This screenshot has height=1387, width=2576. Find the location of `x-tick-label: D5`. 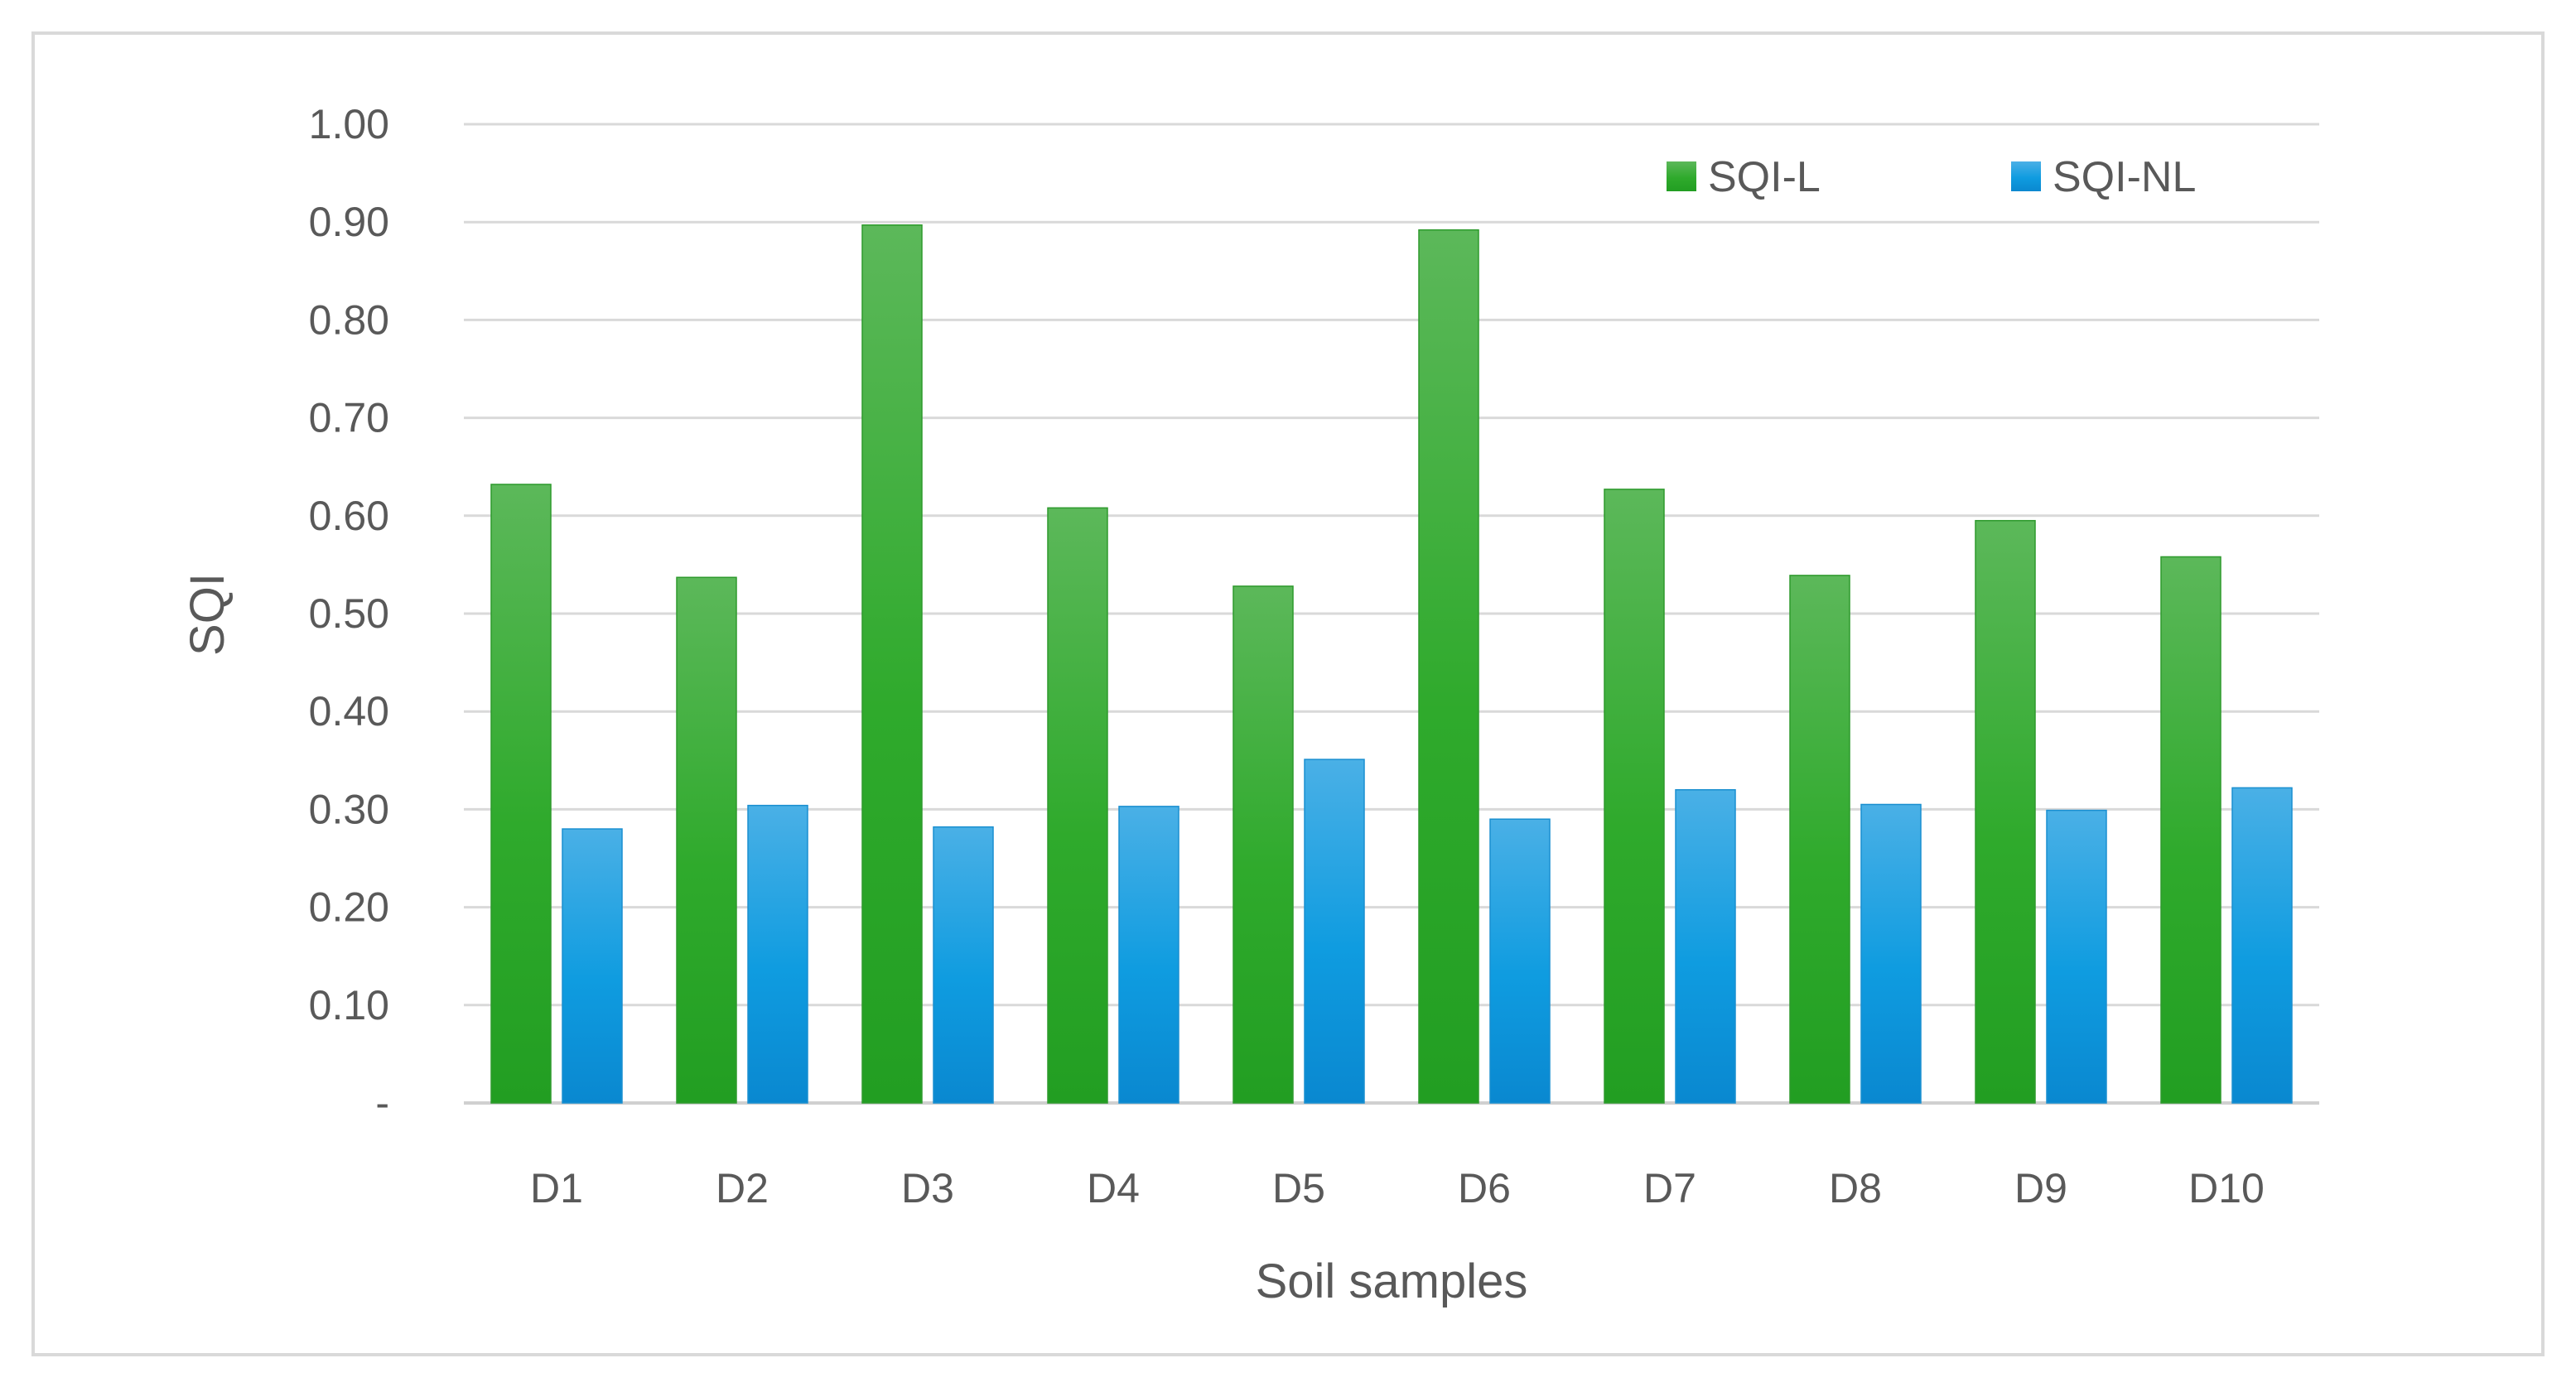

x-tick-label: D5 is located at coordinates (1299, 1188).